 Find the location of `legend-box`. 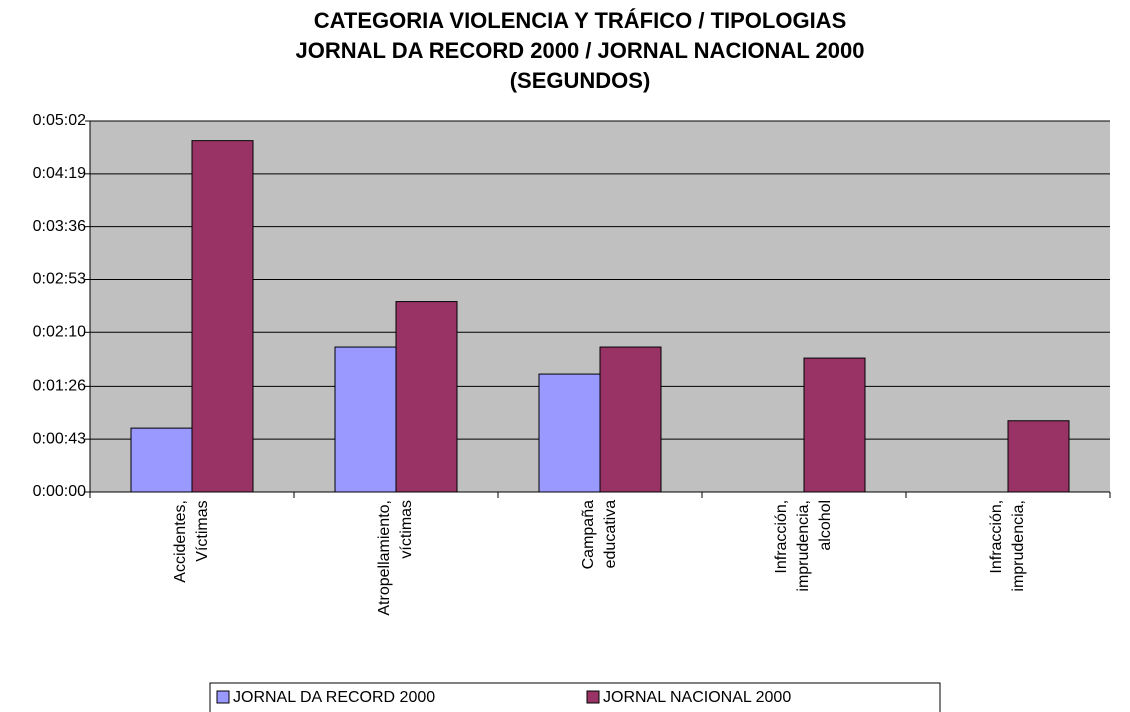

legend-box is located at coordinates (575, 697).